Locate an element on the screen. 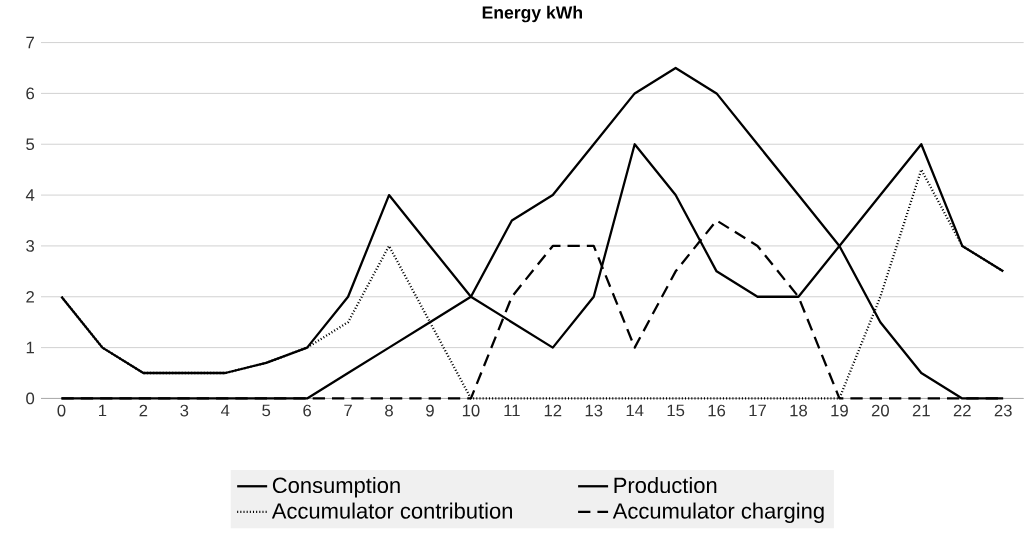  x-tick-label: 1 is located at coordinates (103, 410).